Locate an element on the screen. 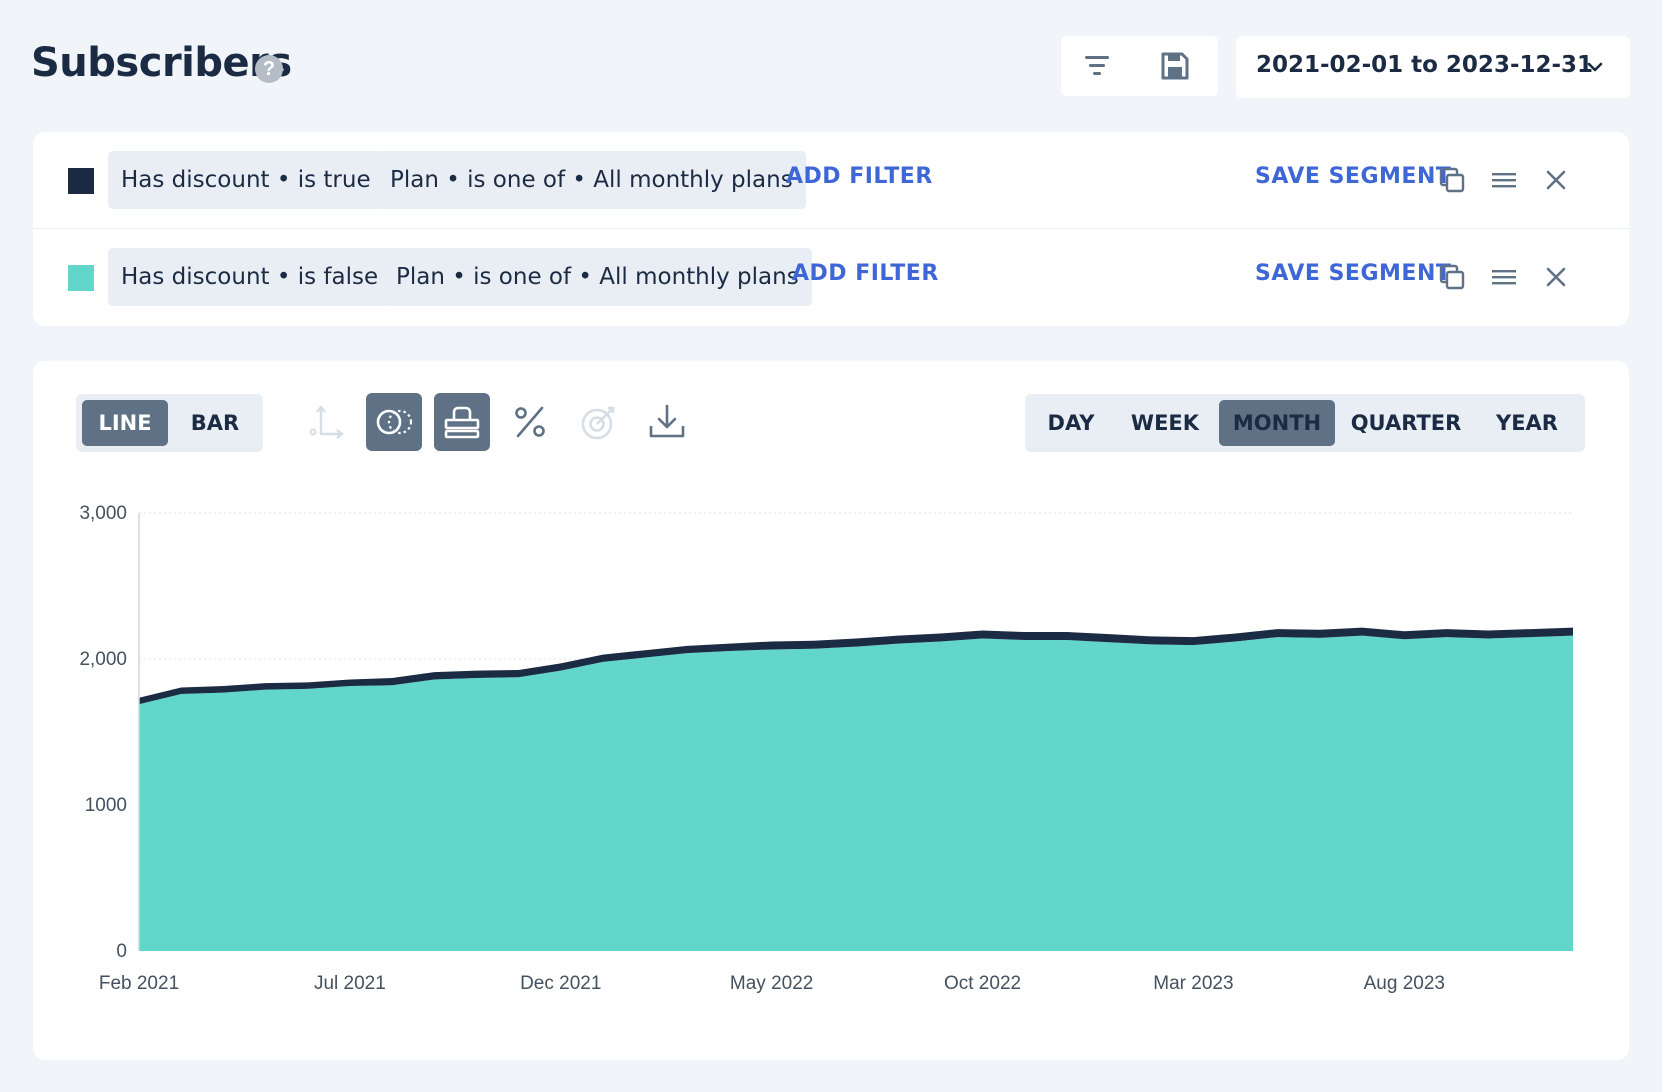 The height and width of the screenshot is (1092, 1662). period-week: WEEK is located at coordinates (1165, 423).